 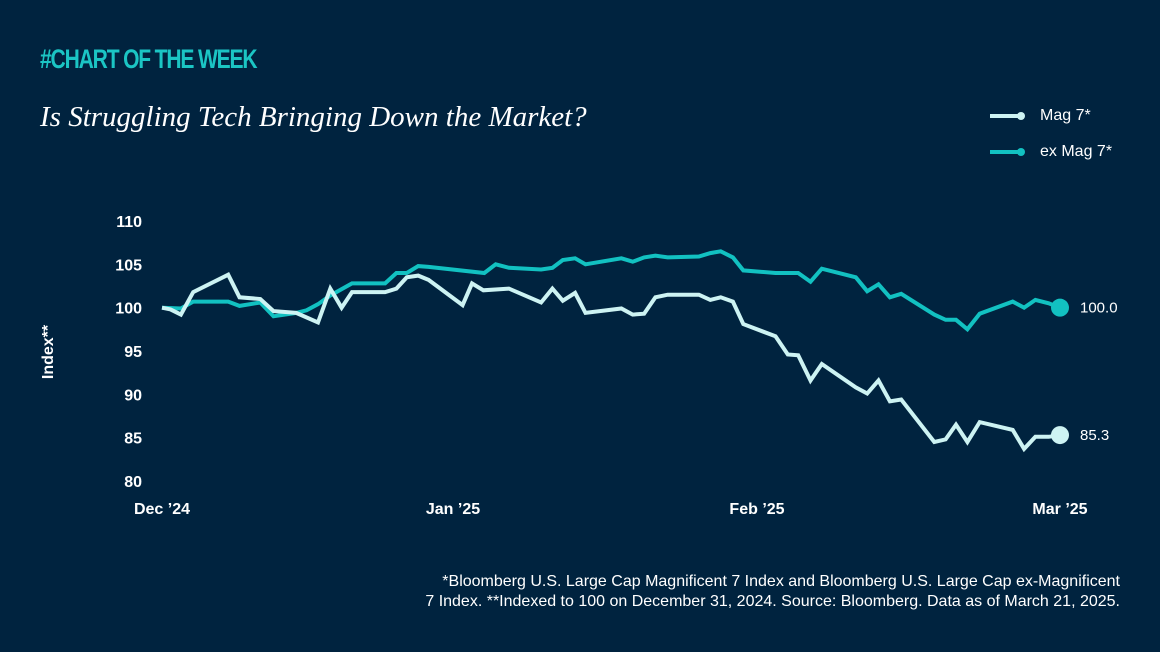 What do you see at coordinates (1099, 308) in the screenshot?
I see `series-end-label: 100.0` at bounding box center [1099, 308].